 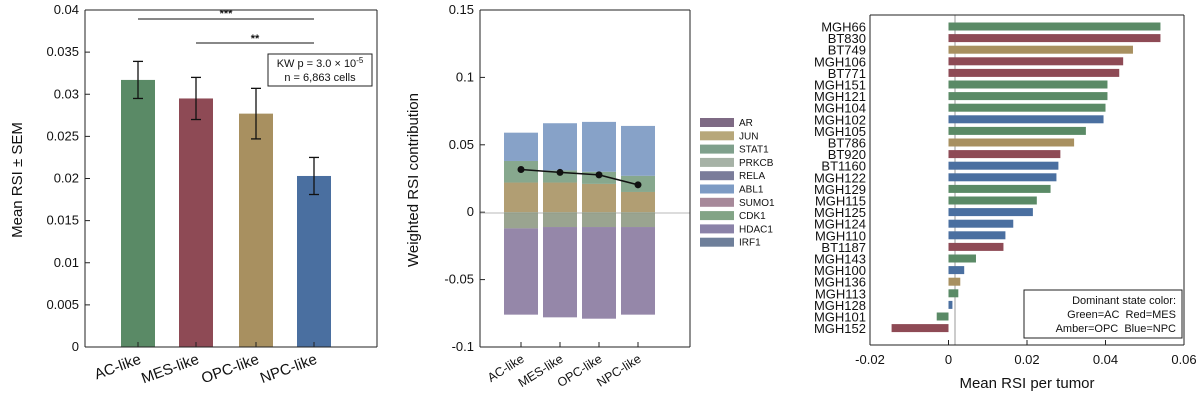 What do you see at coordinates (1017, 130) in the screenshot?
I see `bar-mgh105` at bounding box center [1017, 130].